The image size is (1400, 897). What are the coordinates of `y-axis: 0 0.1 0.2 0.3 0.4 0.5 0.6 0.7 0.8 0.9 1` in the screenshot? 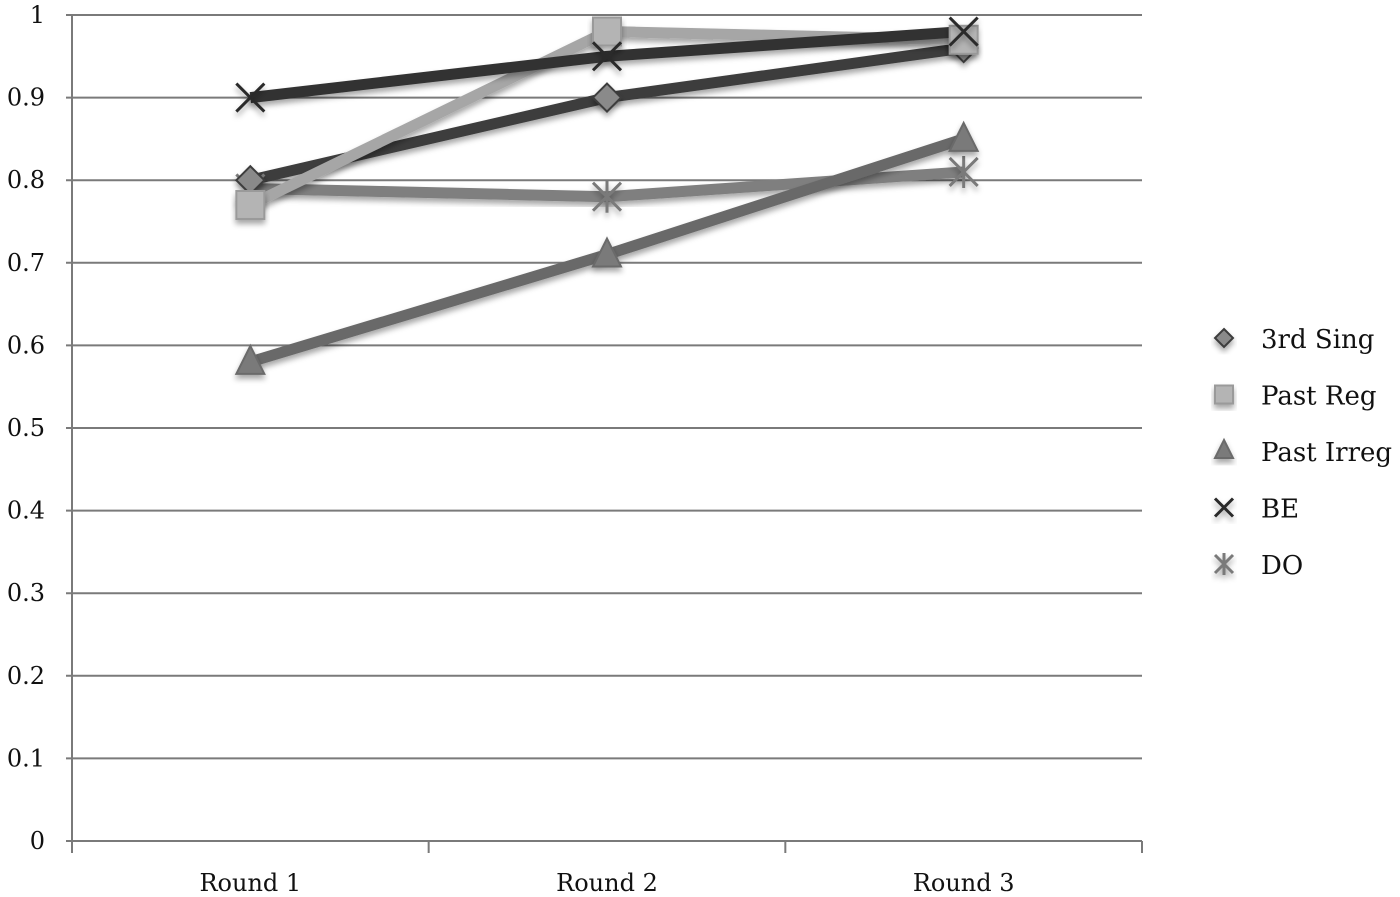 It's located at (40, 428).